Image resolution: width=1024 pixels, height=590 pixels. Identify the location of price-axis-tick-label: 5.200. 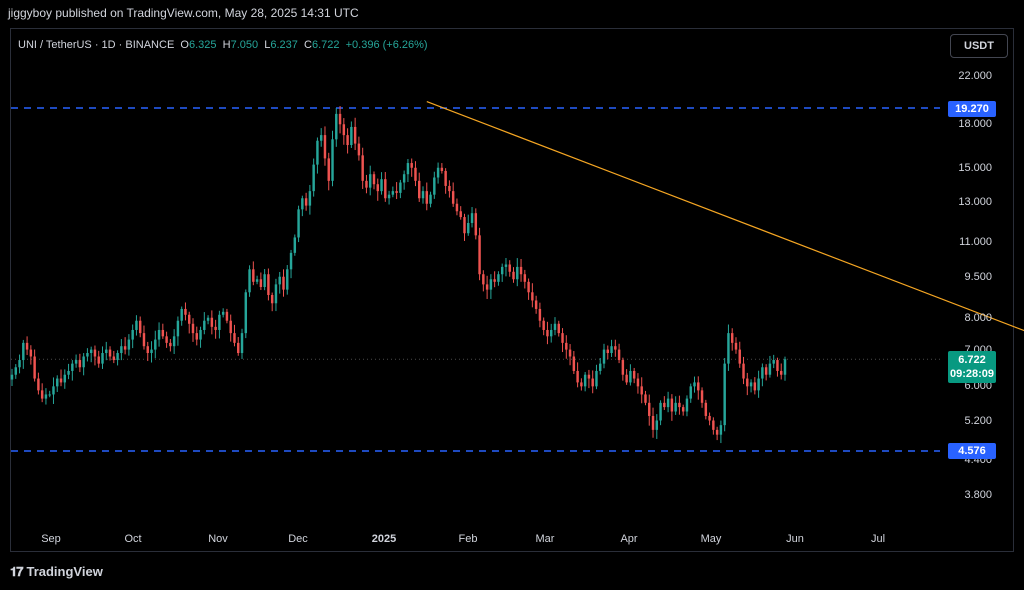
(978, 420).